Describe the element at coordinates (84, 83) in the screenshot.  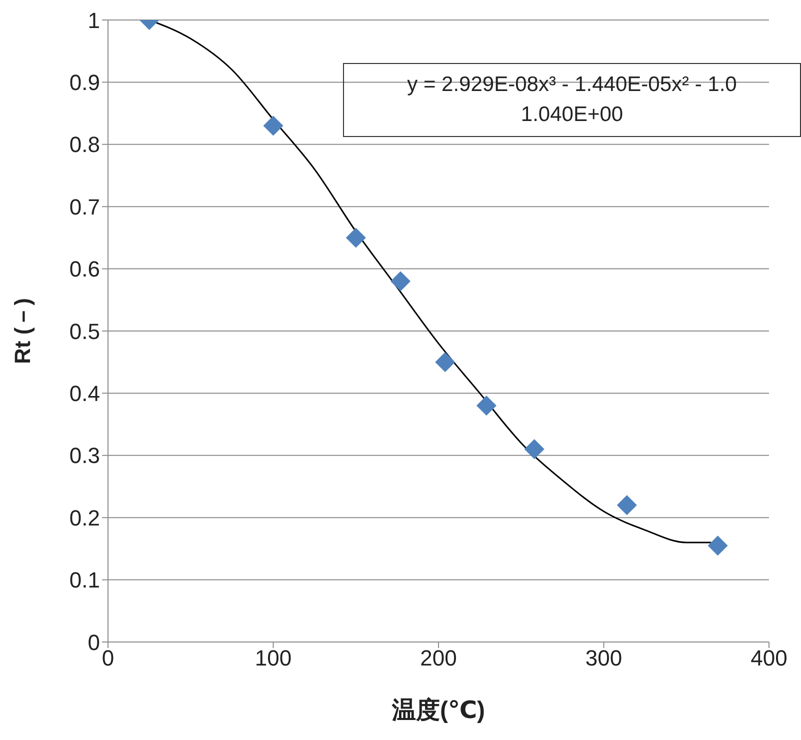
I see `y-tick-label: 0.9` at that location.